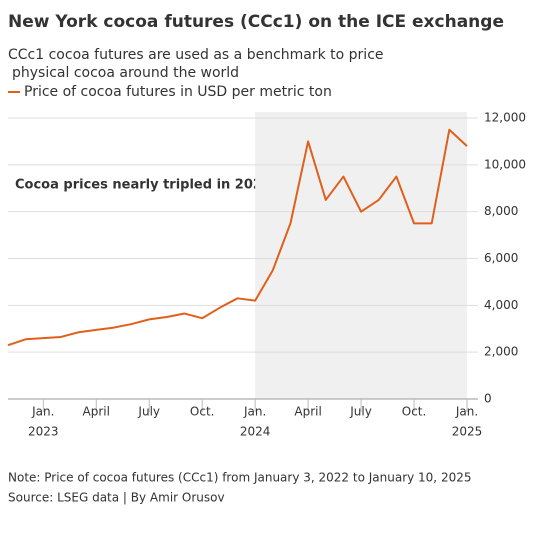  What do you see at coordinates (501, 305) in the screenshot?
I see `y-tick-label: 4,000` at bounding box center [501, 305].